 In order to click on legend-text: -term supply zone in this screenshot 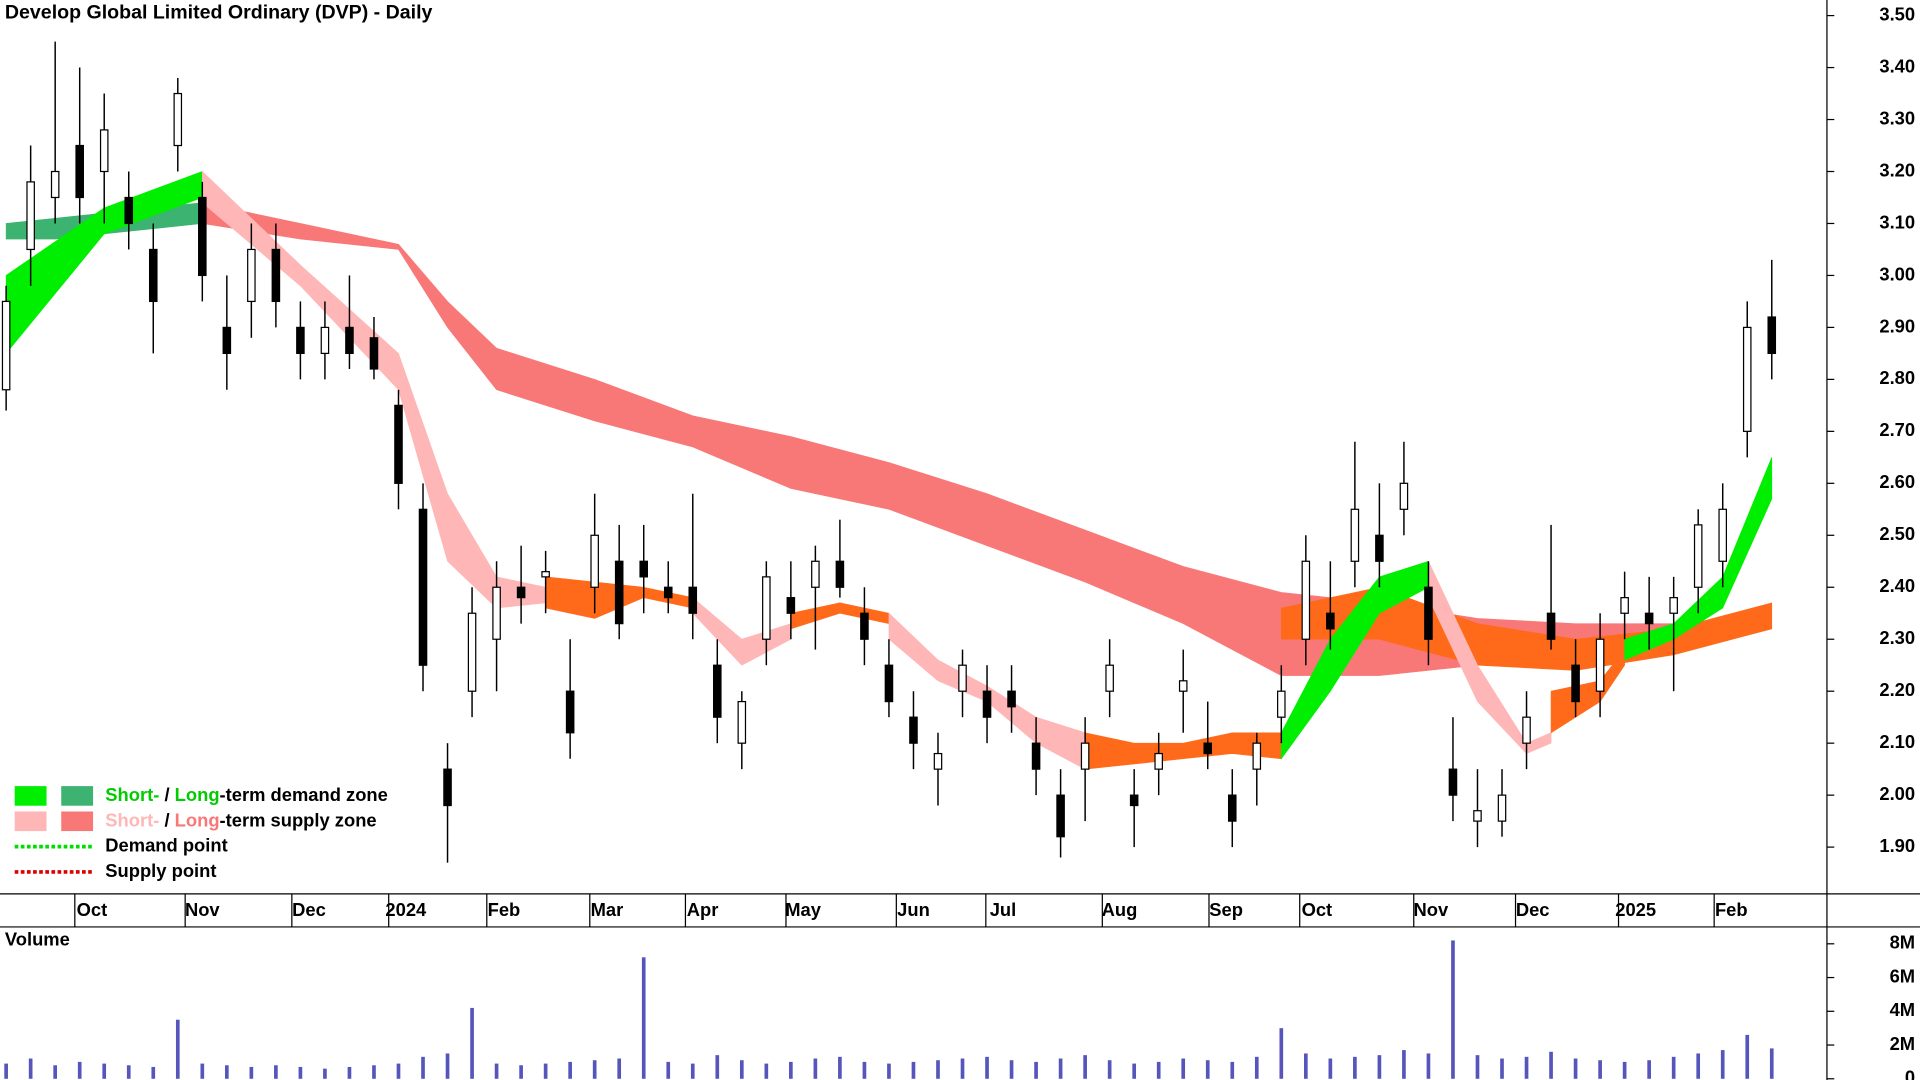, I will do `click(298, 819)`.